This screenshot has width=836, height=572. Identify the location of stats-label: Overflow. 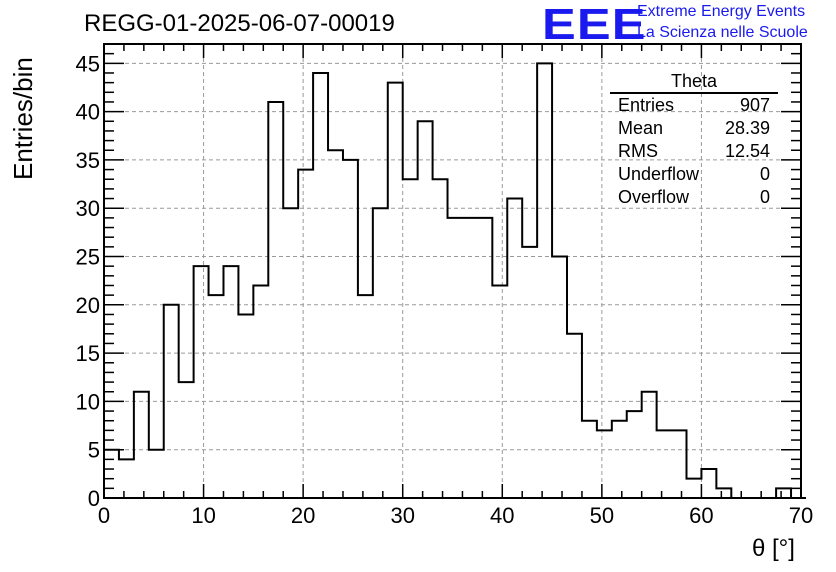
(654, 197).